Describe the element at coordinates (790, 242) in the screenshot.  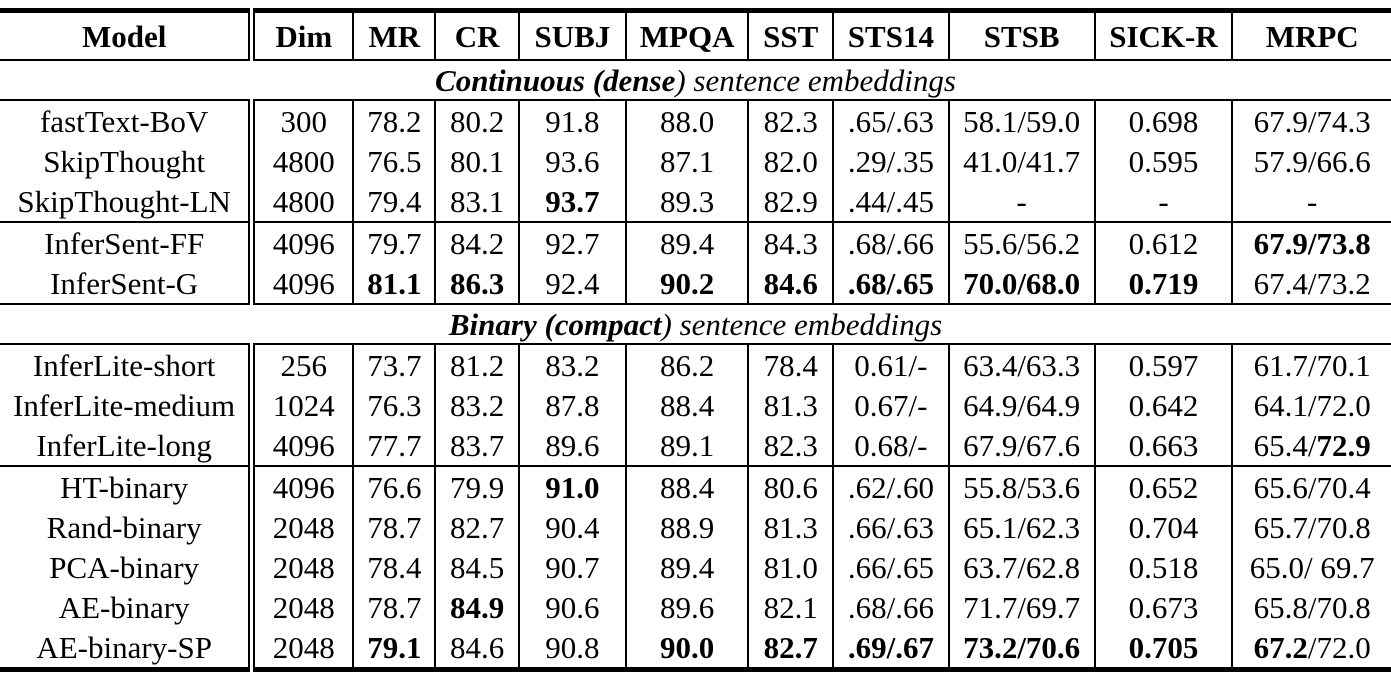
I see `value-cell-sst: 84.3` at that location.